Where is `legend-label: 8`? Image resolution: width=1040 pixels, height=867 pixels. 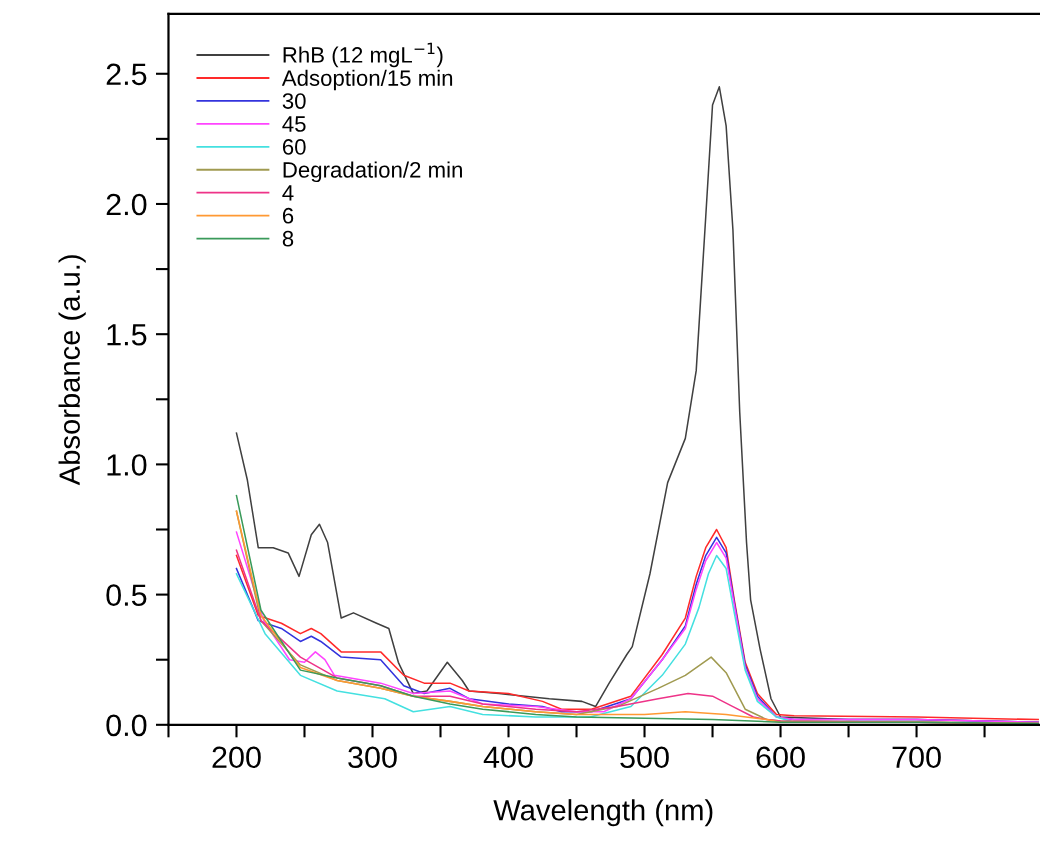
legend-label: 8 is located at coordinates (288, 238).